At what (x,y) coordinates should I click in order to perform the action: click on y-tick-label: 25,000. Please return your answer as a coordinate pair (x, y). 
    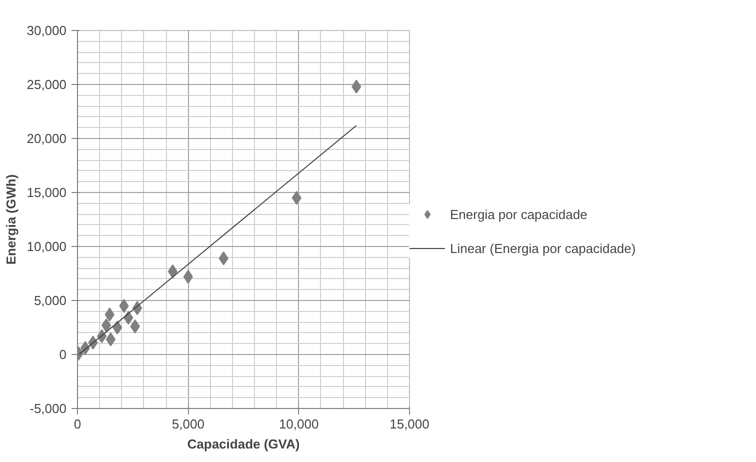
    Looking at the image, I should click on (46, 84).